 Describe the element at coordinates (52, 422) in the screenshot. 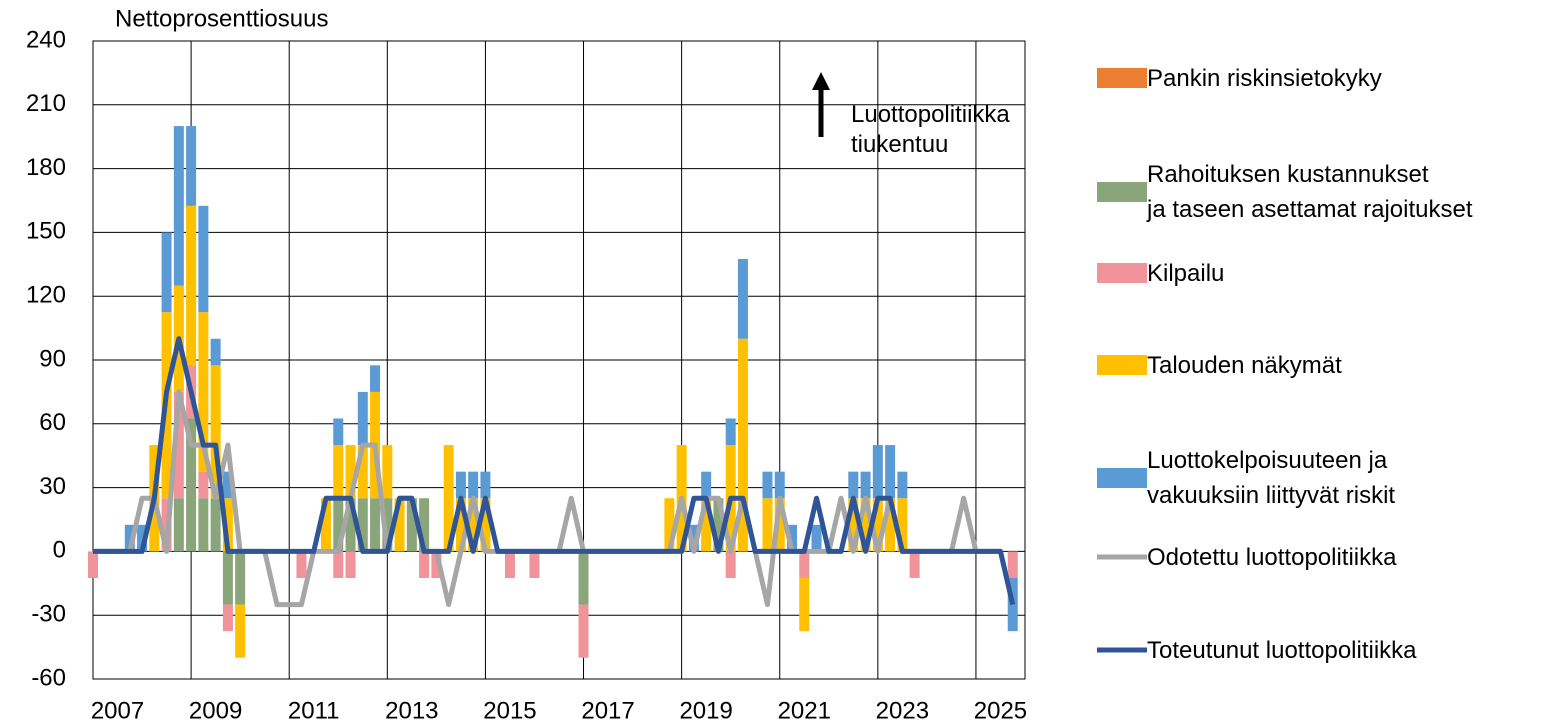

I see `y-tick-label: 60` at that location.